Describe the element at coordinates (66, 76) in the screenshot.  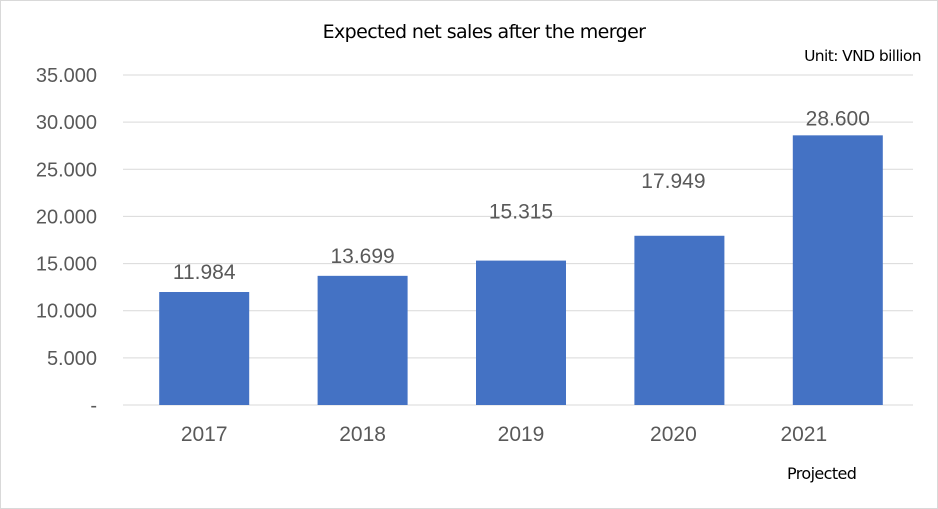
I see `y-tick-label: 35.000` at that location.